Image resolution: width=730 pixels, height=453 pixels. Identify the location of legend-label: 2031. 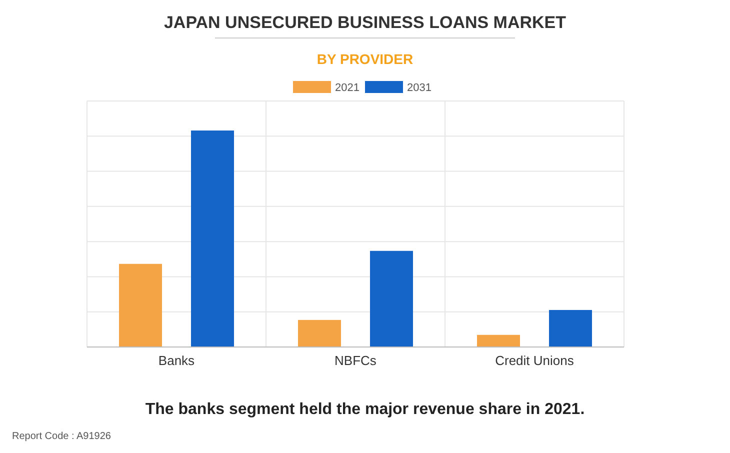
(419, 88).